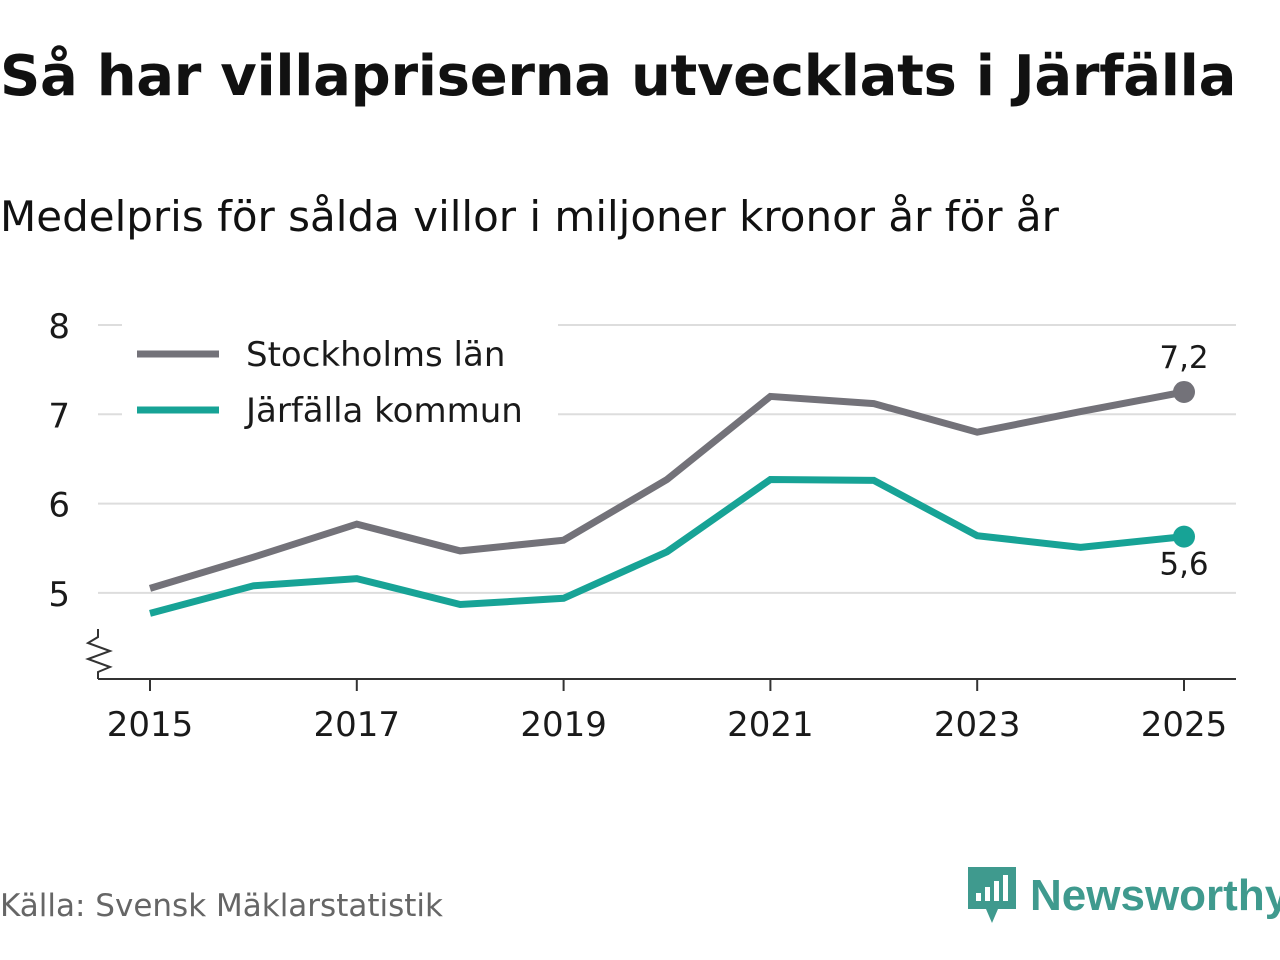  What do you see at coordinates (770, 725) in the screenshot?
I see `x-tick-label-2021: 2021` at bounding box center [770, 725].